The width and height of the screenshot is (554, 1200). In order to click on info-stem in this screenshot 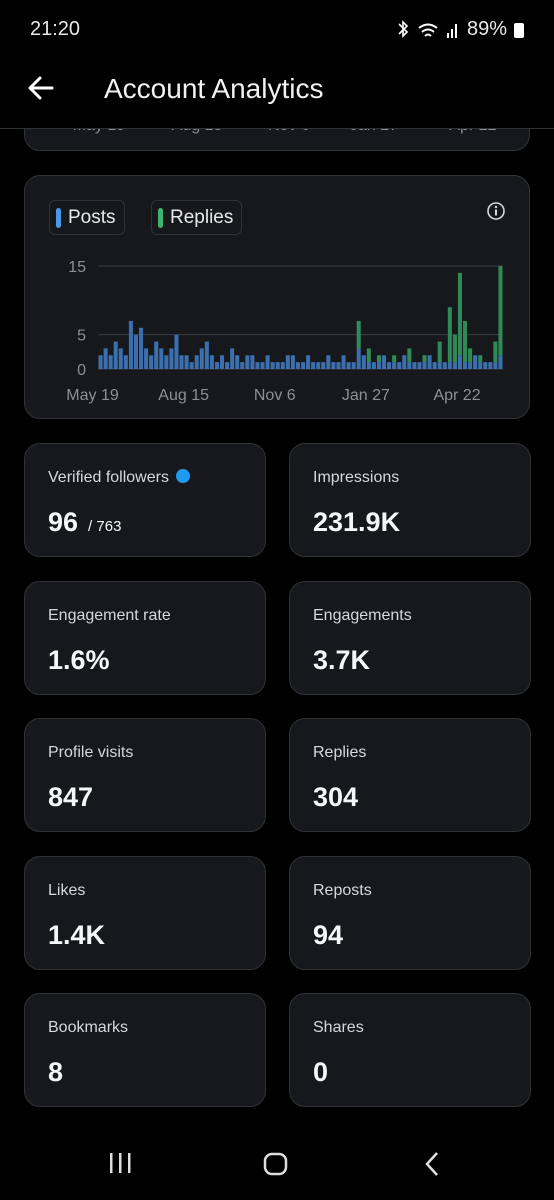, I will do `click(496, 212)`.